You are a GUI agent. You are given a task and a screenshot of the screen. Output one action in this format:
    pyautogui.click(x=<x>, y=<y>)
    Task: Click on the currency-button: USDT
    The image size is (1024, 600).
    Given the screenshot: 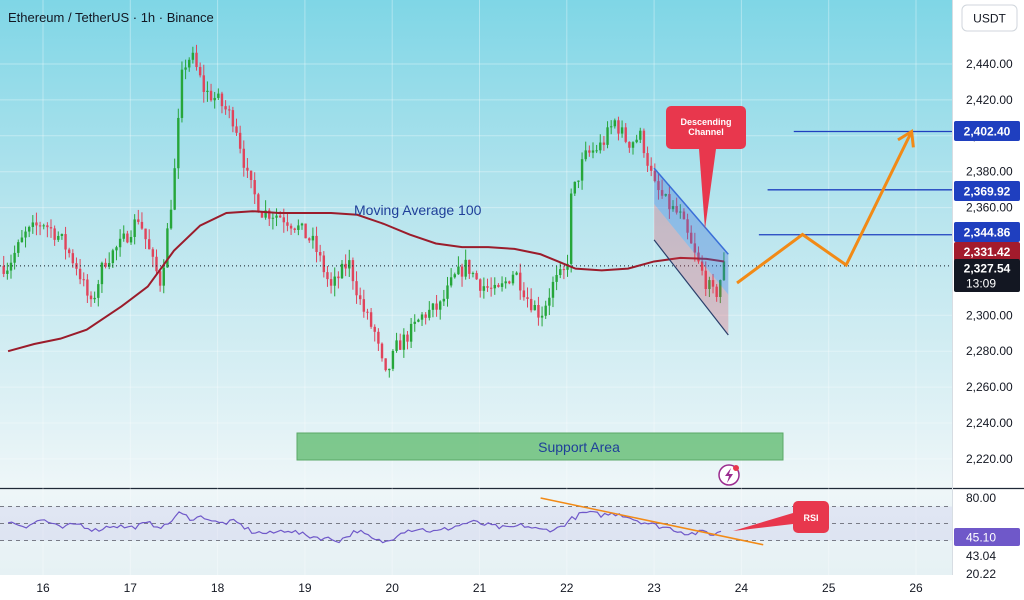 What is the action you would take?
    pyautogui.click(x=989, y=18)
    